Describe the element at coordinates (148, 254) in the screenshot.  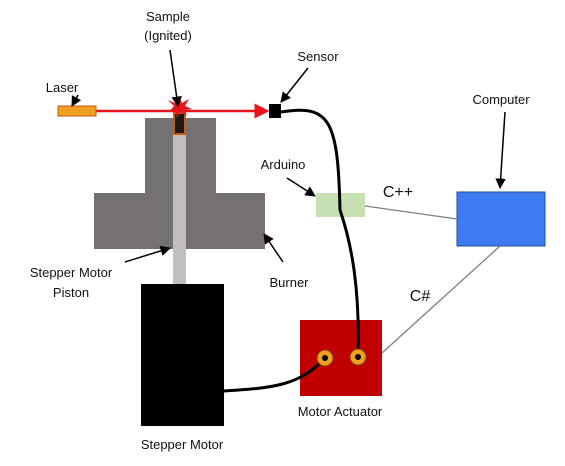
I see `piston-arrow` at that location.